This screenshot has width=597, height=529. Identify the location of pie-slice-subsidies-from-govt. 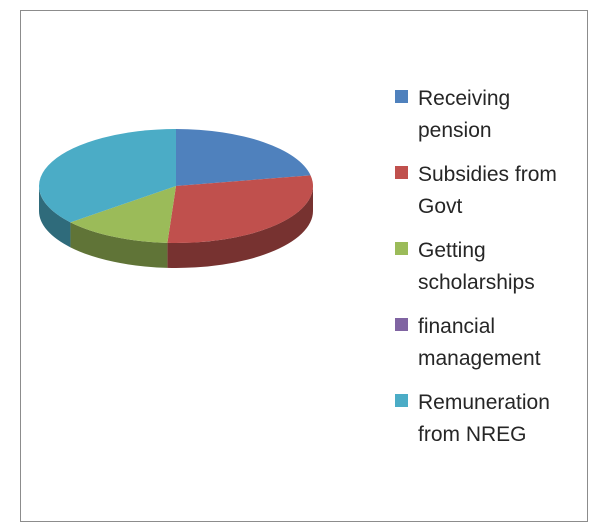
(240, 209).